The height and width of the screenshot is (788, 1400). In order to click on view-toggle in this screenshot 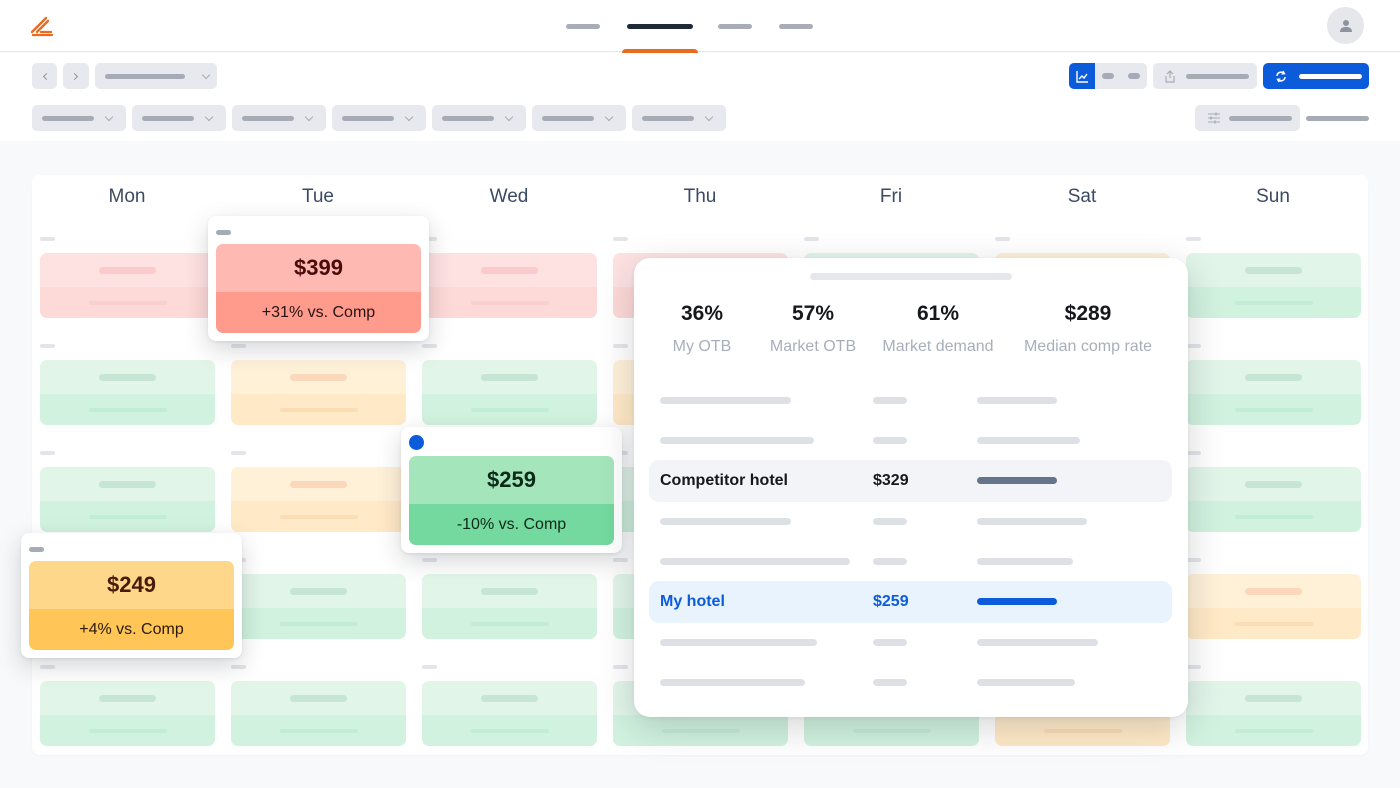, I will do `click(1108, 76)`.